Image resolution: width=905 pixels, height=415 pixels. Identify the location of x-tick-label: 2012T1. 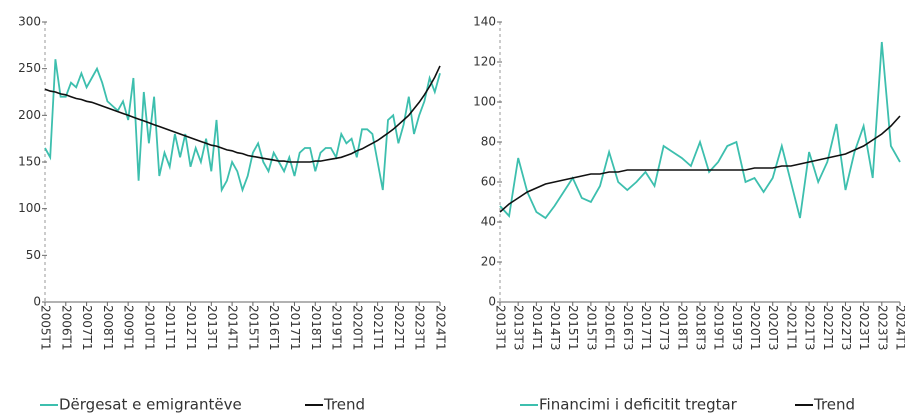
(191, 328).